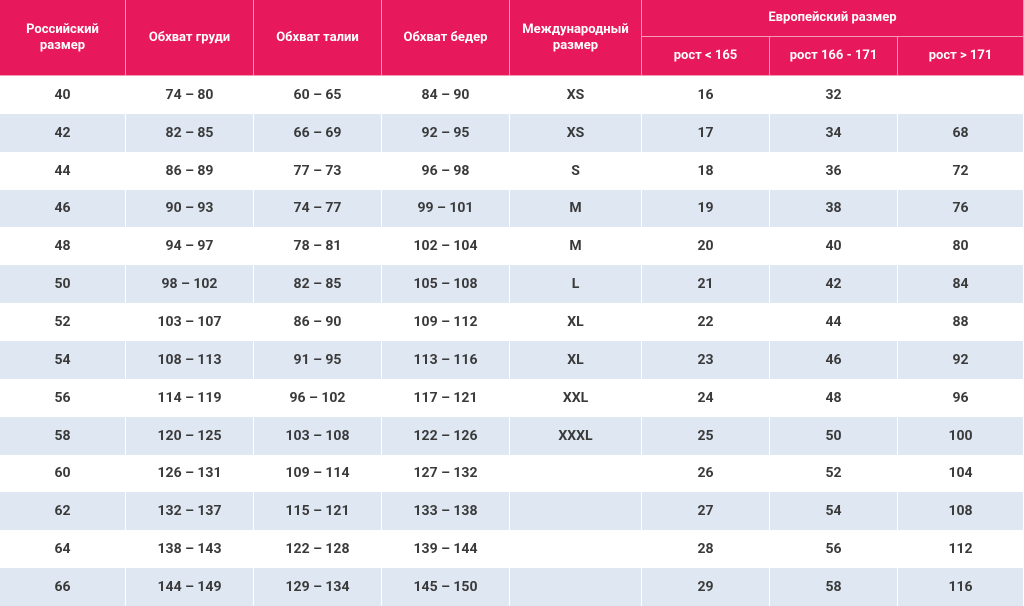  What do you see at coordinates (960, 397) in the screenshot?
I see `cell-text: 96` at bounding box center [960, 397].